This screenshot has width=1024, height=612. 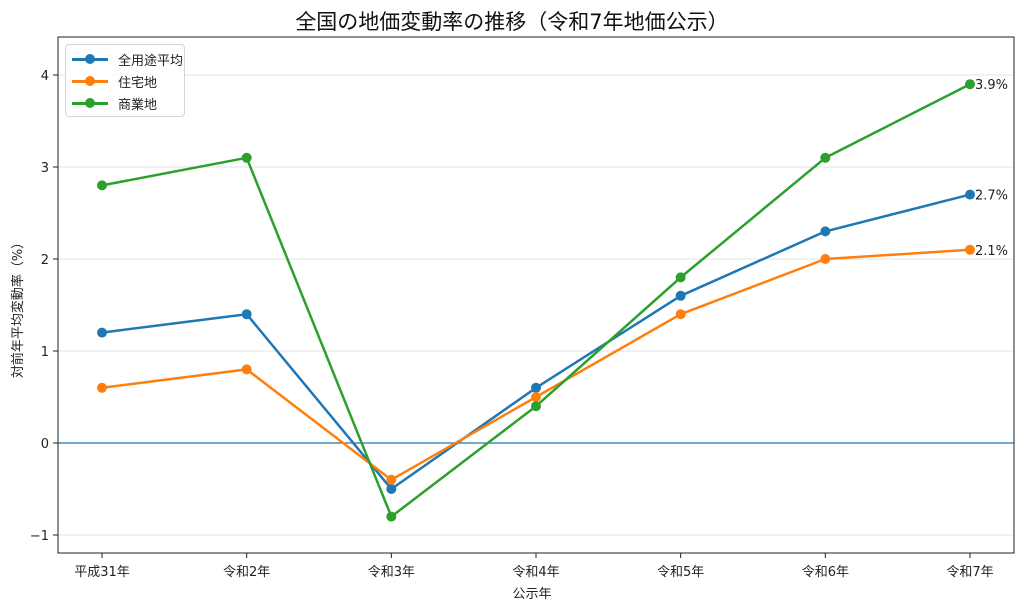 What do you see at coordinates (18, 307) in the screenshot?
I see `y-axis-label: 対前年平均変動率（%）` at bounding box center [18, 307].